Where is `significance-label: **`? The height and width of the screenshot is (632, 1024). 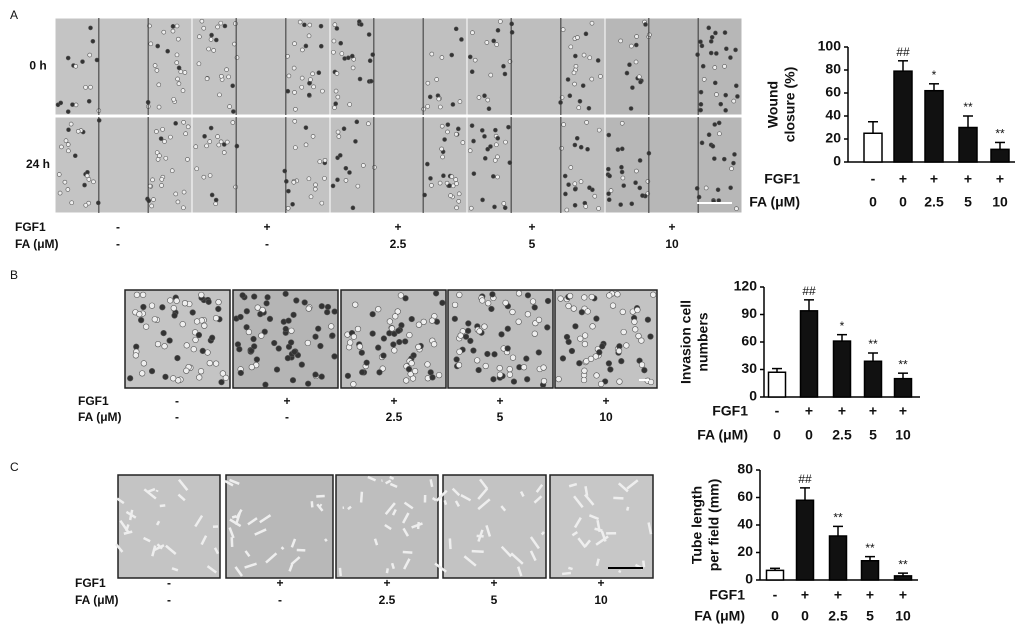 significance-label: ** is located at coordinates (1000, 134).